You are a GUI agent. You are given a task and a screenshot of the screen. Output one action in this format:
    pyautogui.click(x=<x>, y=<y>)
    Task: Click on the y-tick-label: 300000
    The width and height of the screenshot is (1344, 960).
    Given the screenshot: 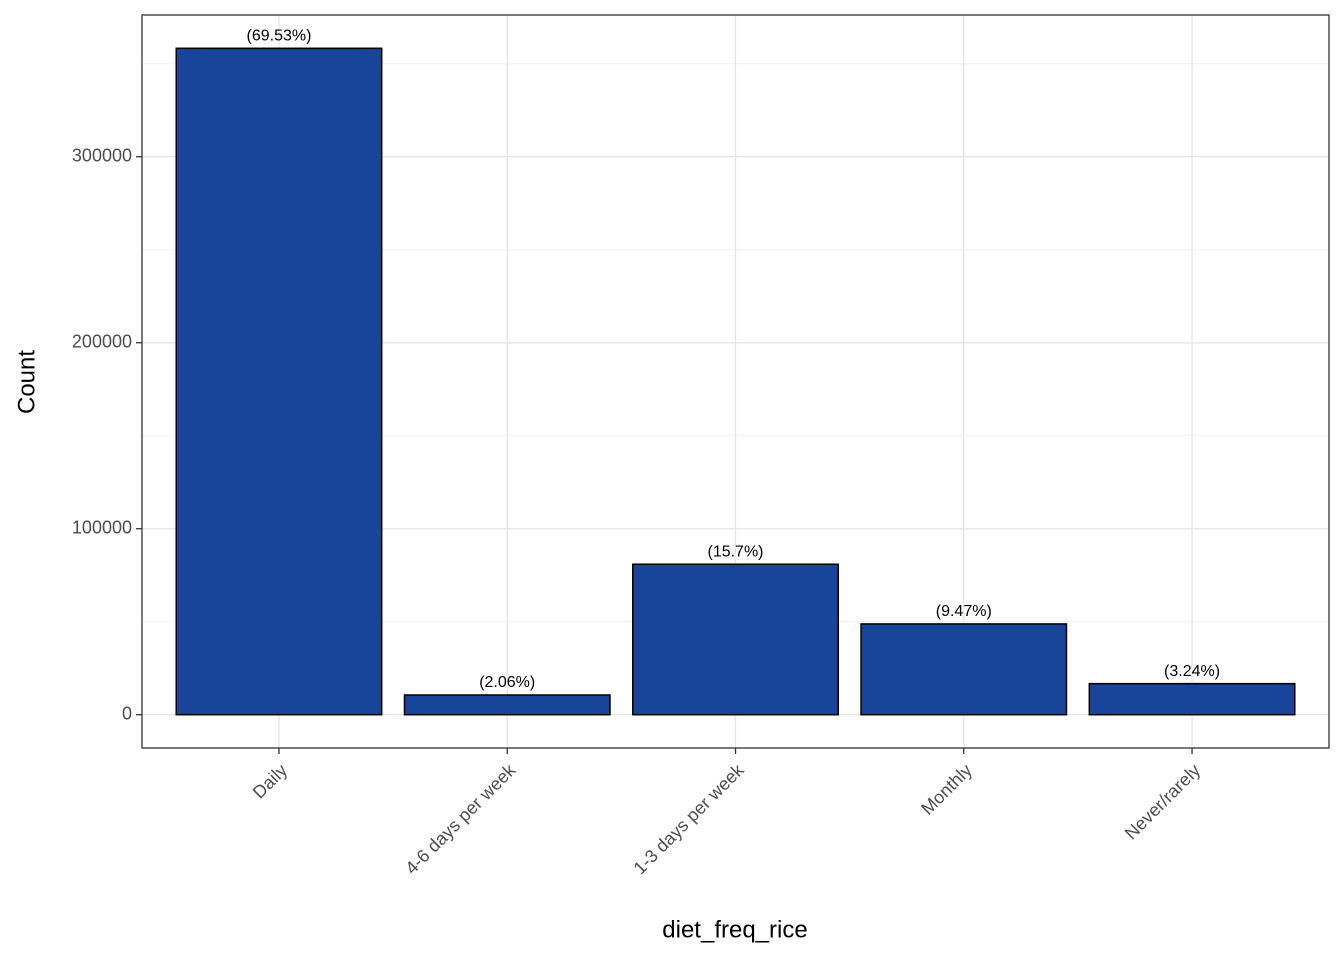 What is the action you would take?
    pyautogui.click(x=102, y=155)
    